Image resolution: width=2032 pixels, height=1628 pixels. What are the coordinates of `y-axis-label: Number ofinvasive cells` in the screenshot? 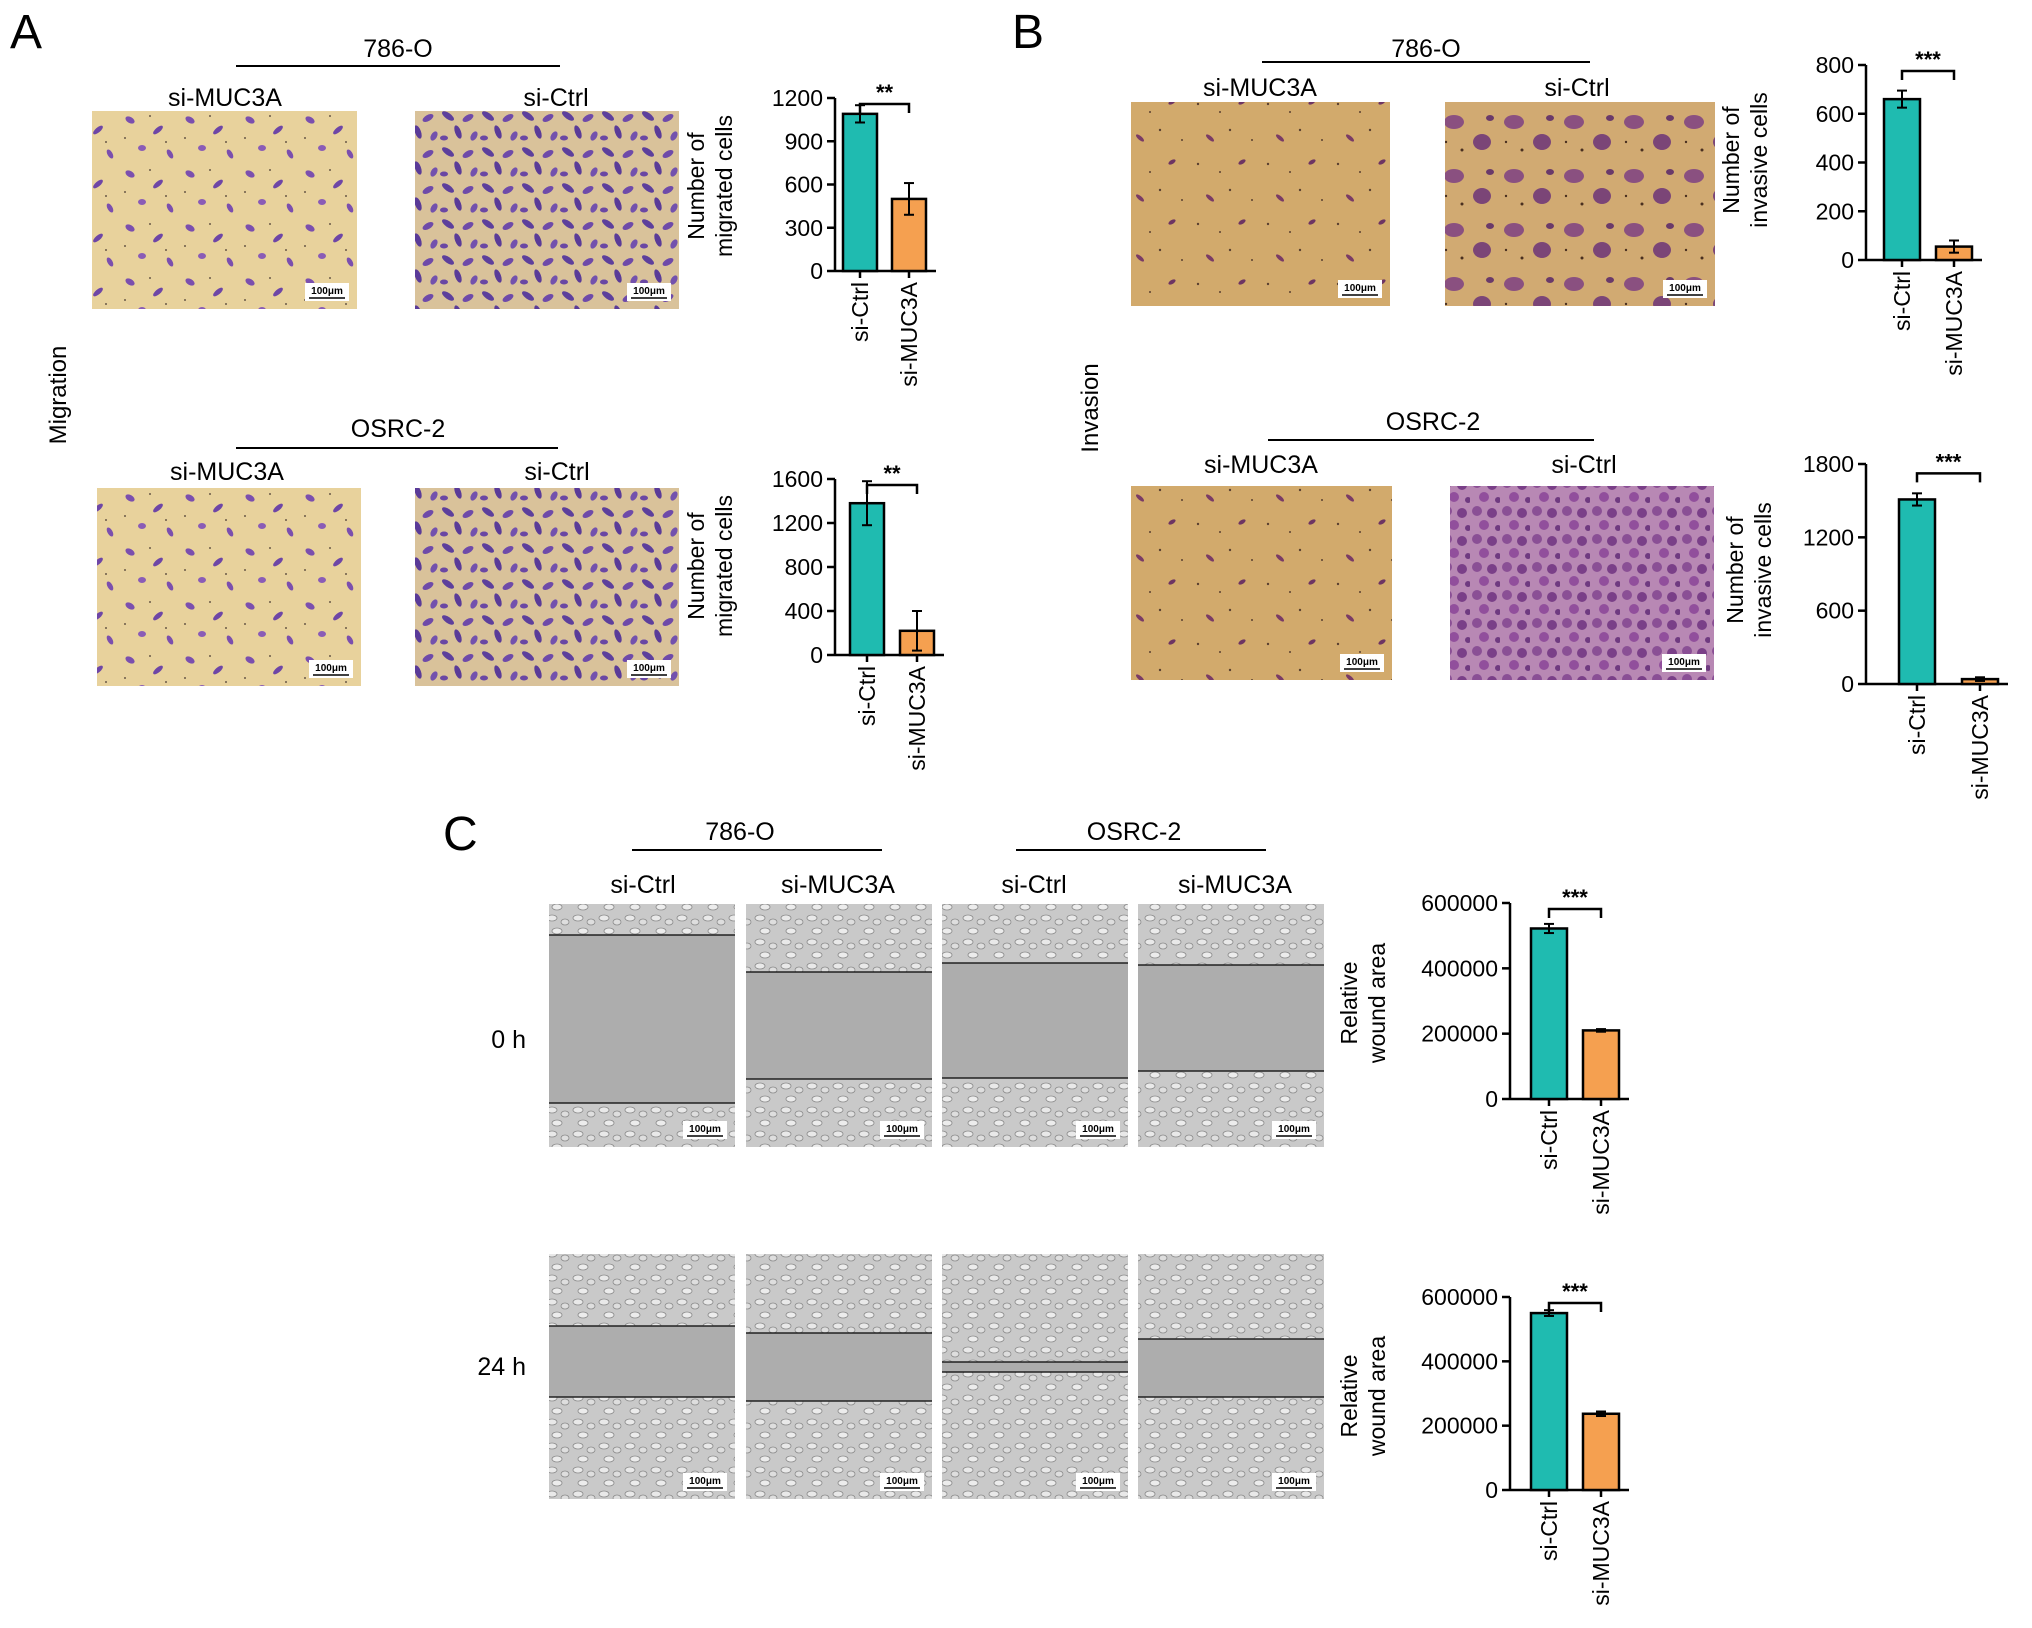 It's located at (1749, 570).